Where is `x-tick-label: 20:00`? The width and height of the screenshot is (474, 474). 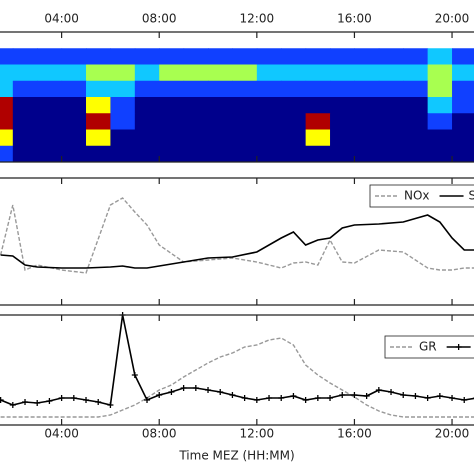 x-tick-label: 20:00 is located at coordinates (452, 434).